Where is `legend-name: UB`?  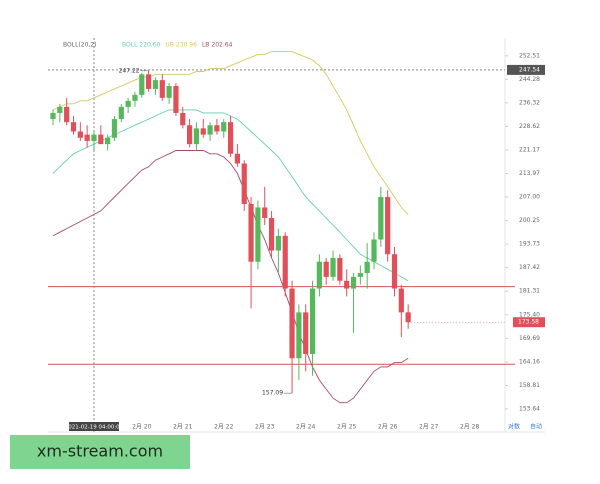
legend-name: UB is located at coordinates (169, 45).